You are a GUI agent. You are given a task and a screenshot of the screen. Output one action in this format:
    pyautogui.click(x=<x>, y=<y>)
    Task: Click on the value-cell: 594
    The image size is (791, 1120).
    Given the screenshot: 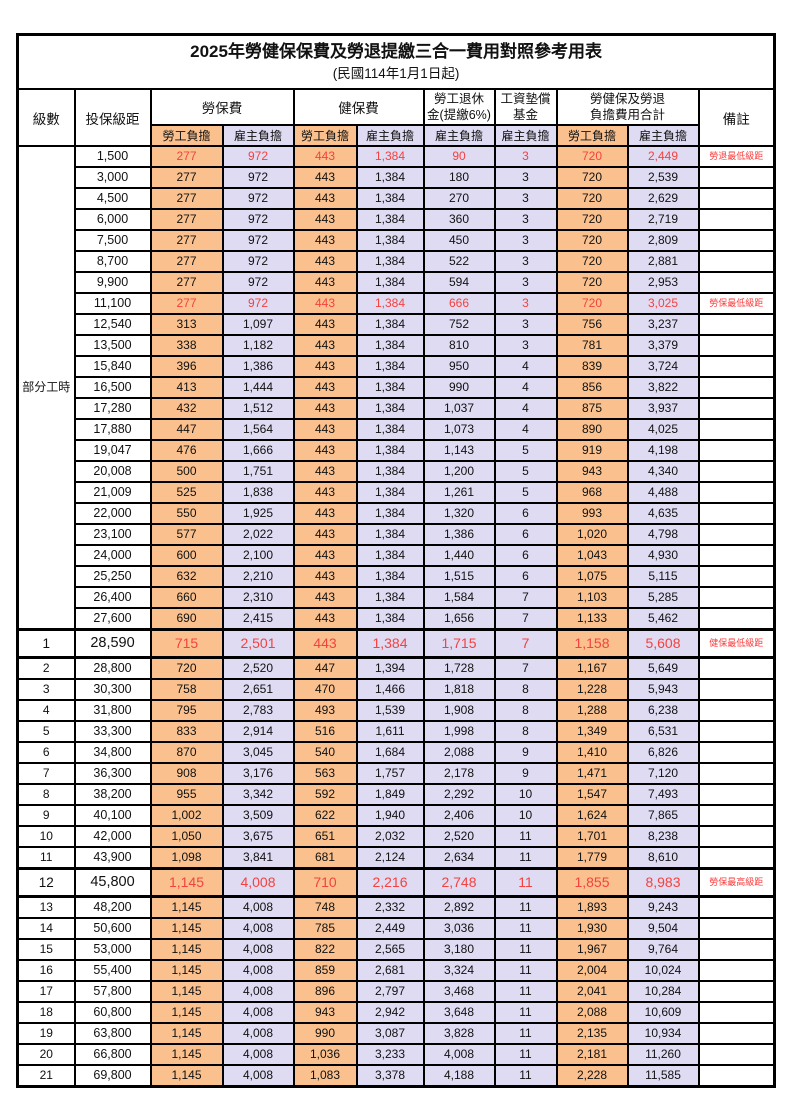 What is the action you would take?
    pyautogui.click(x=459, y=282)
    